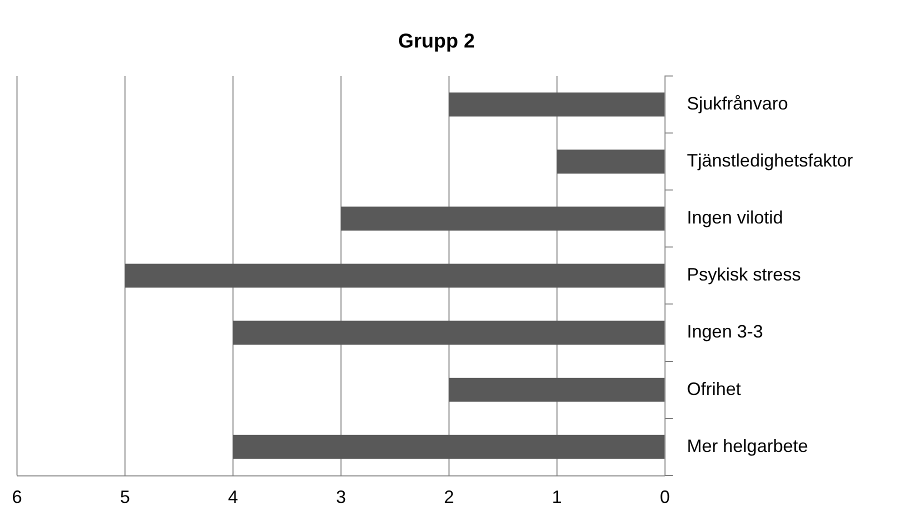 The image size is (917, 527). What do you see at coordinates (737, 103) in the screenshot?
I see `y-tick-label: Sjukfrånvaro` at bounding box center [737, 103].